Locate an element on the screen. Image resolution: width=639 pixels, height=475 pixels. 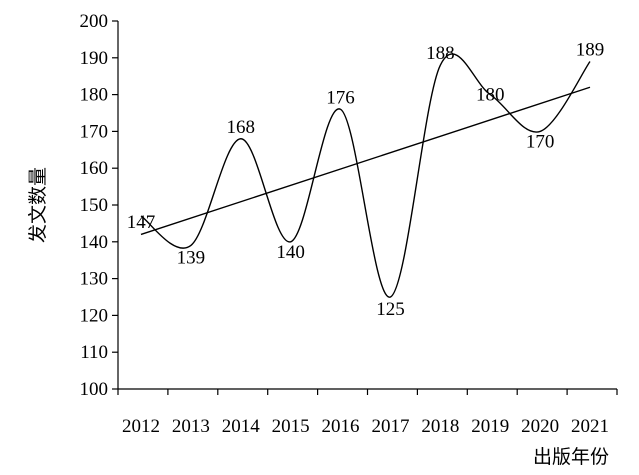
data-label: 170 is located at coordinates (540, 141).